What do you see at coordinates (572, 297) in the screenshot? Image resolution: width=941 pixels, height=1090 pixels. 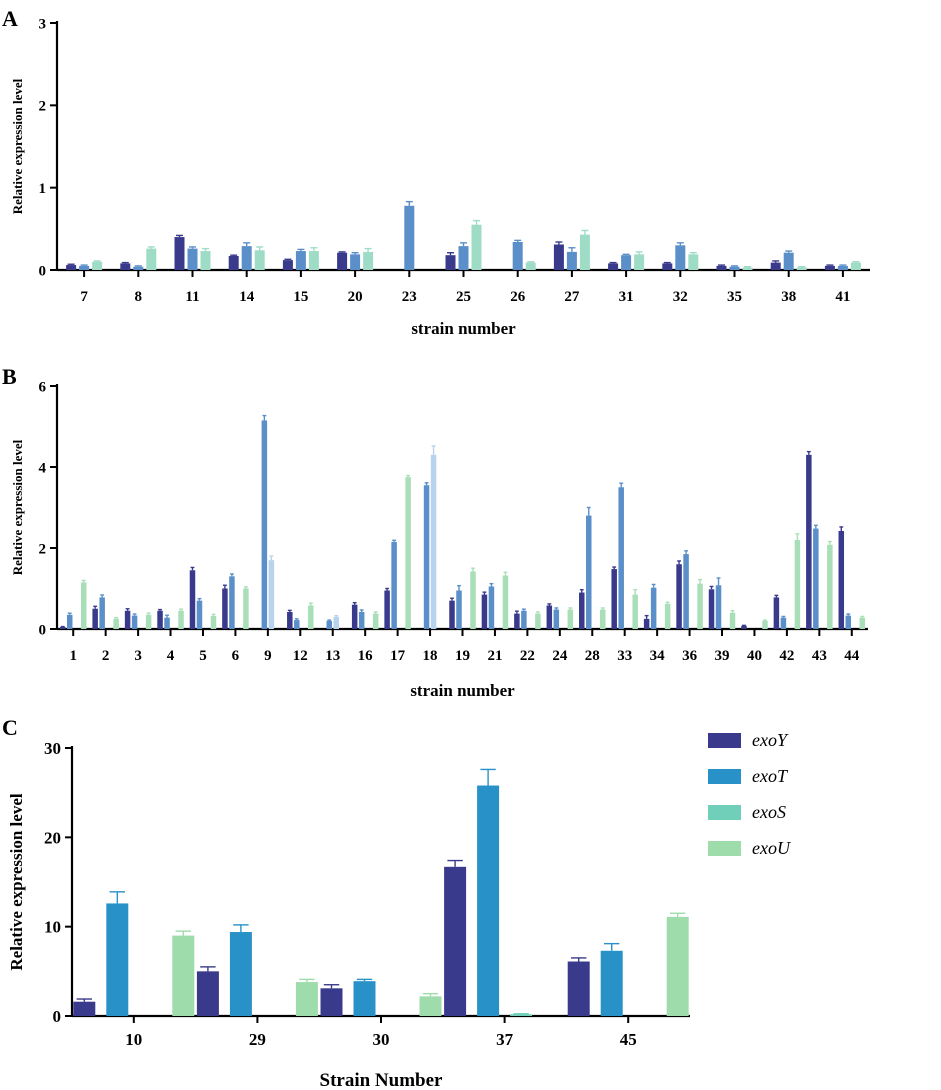 I see `x-tick-label: 27` at bounding box center [572, 297].